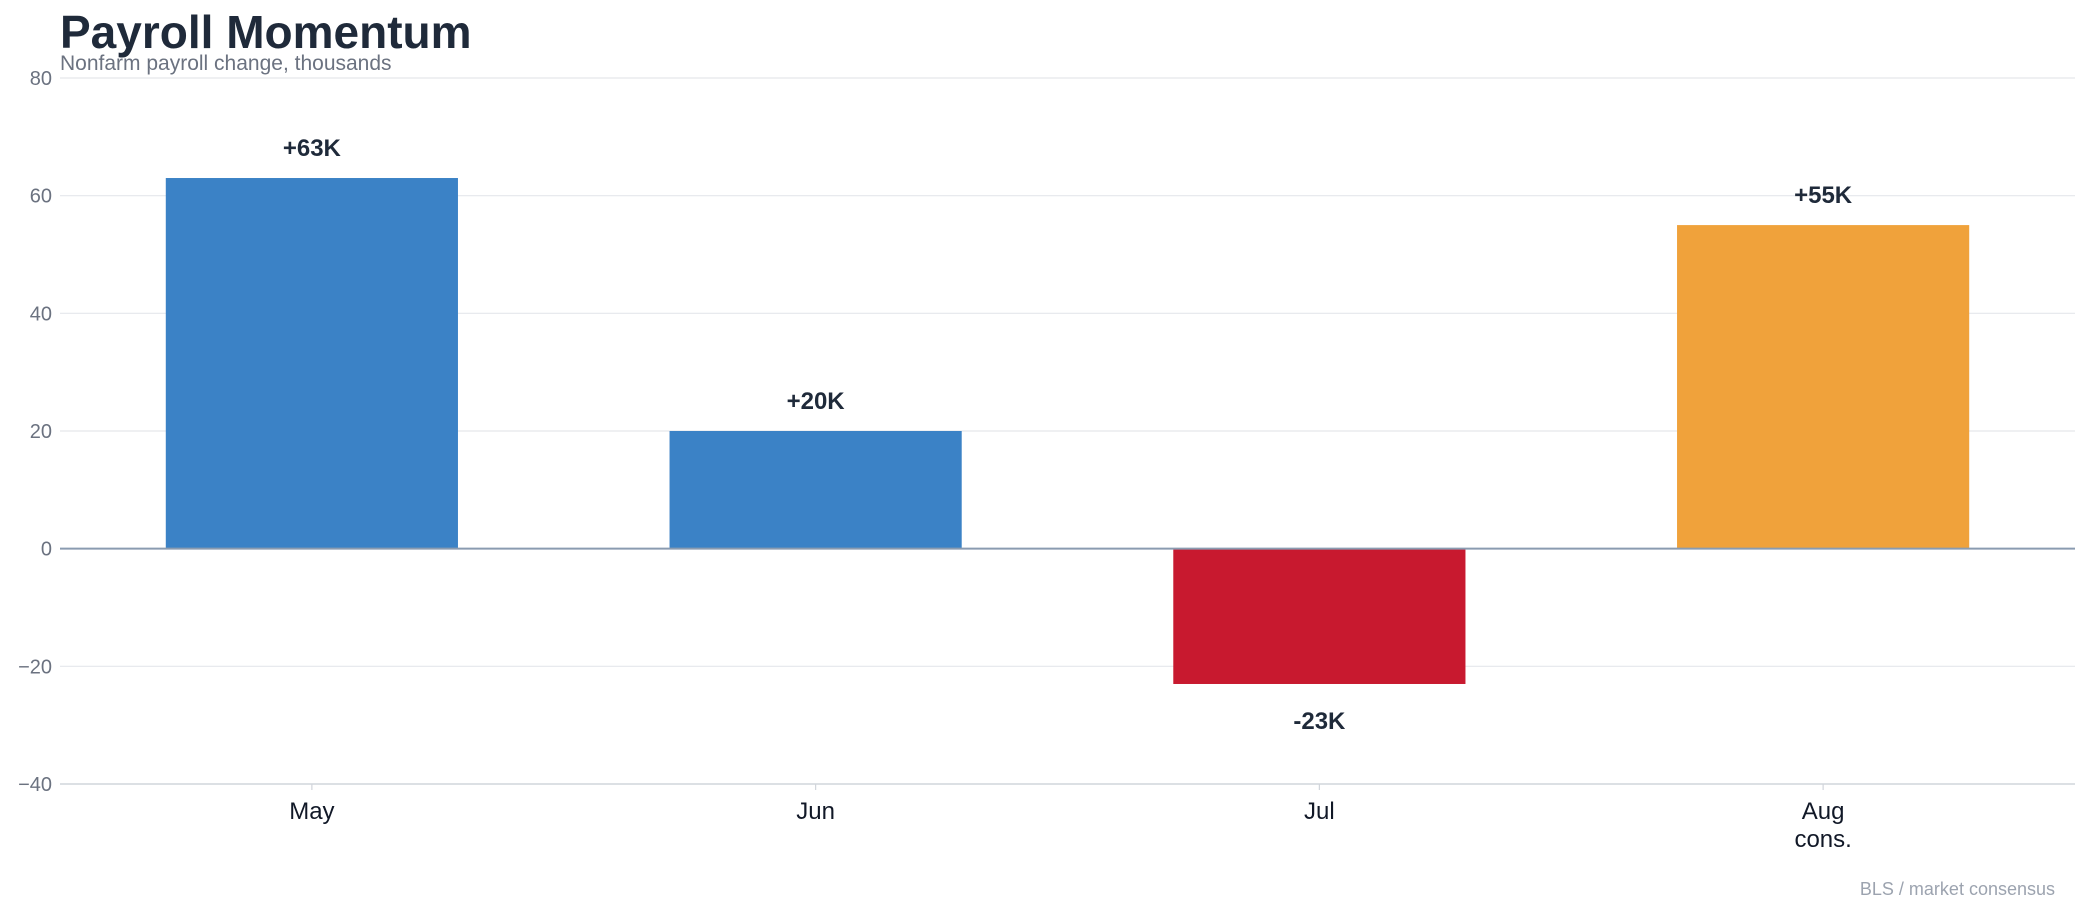 The height and width of the screenshot is (913, 2085). I want to click on y-tick-label: 60, so click(41, 197).